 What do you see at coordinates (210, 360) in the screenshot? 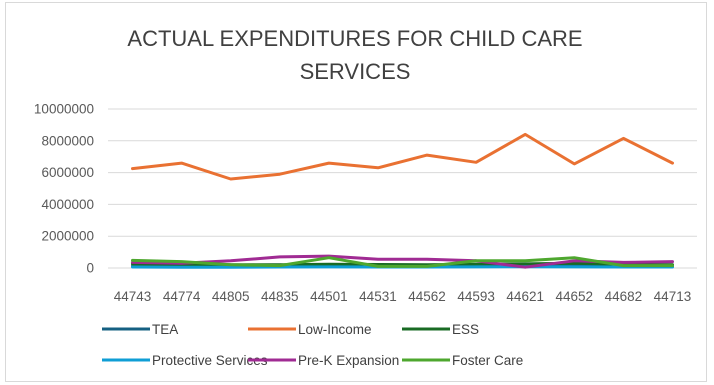
I see `legend-label-protective-services: Protective Services` at bounding box center [210, 360].